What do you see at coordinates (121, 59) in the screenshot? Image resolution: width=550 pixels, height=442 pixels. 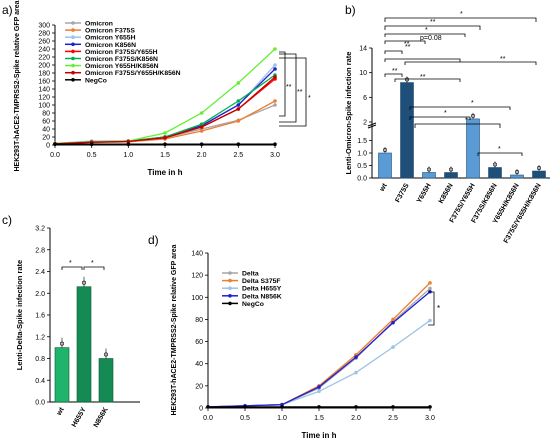 I see `a-legend-label: Omicron F375S/K856N` at bounding box center [121, 59].